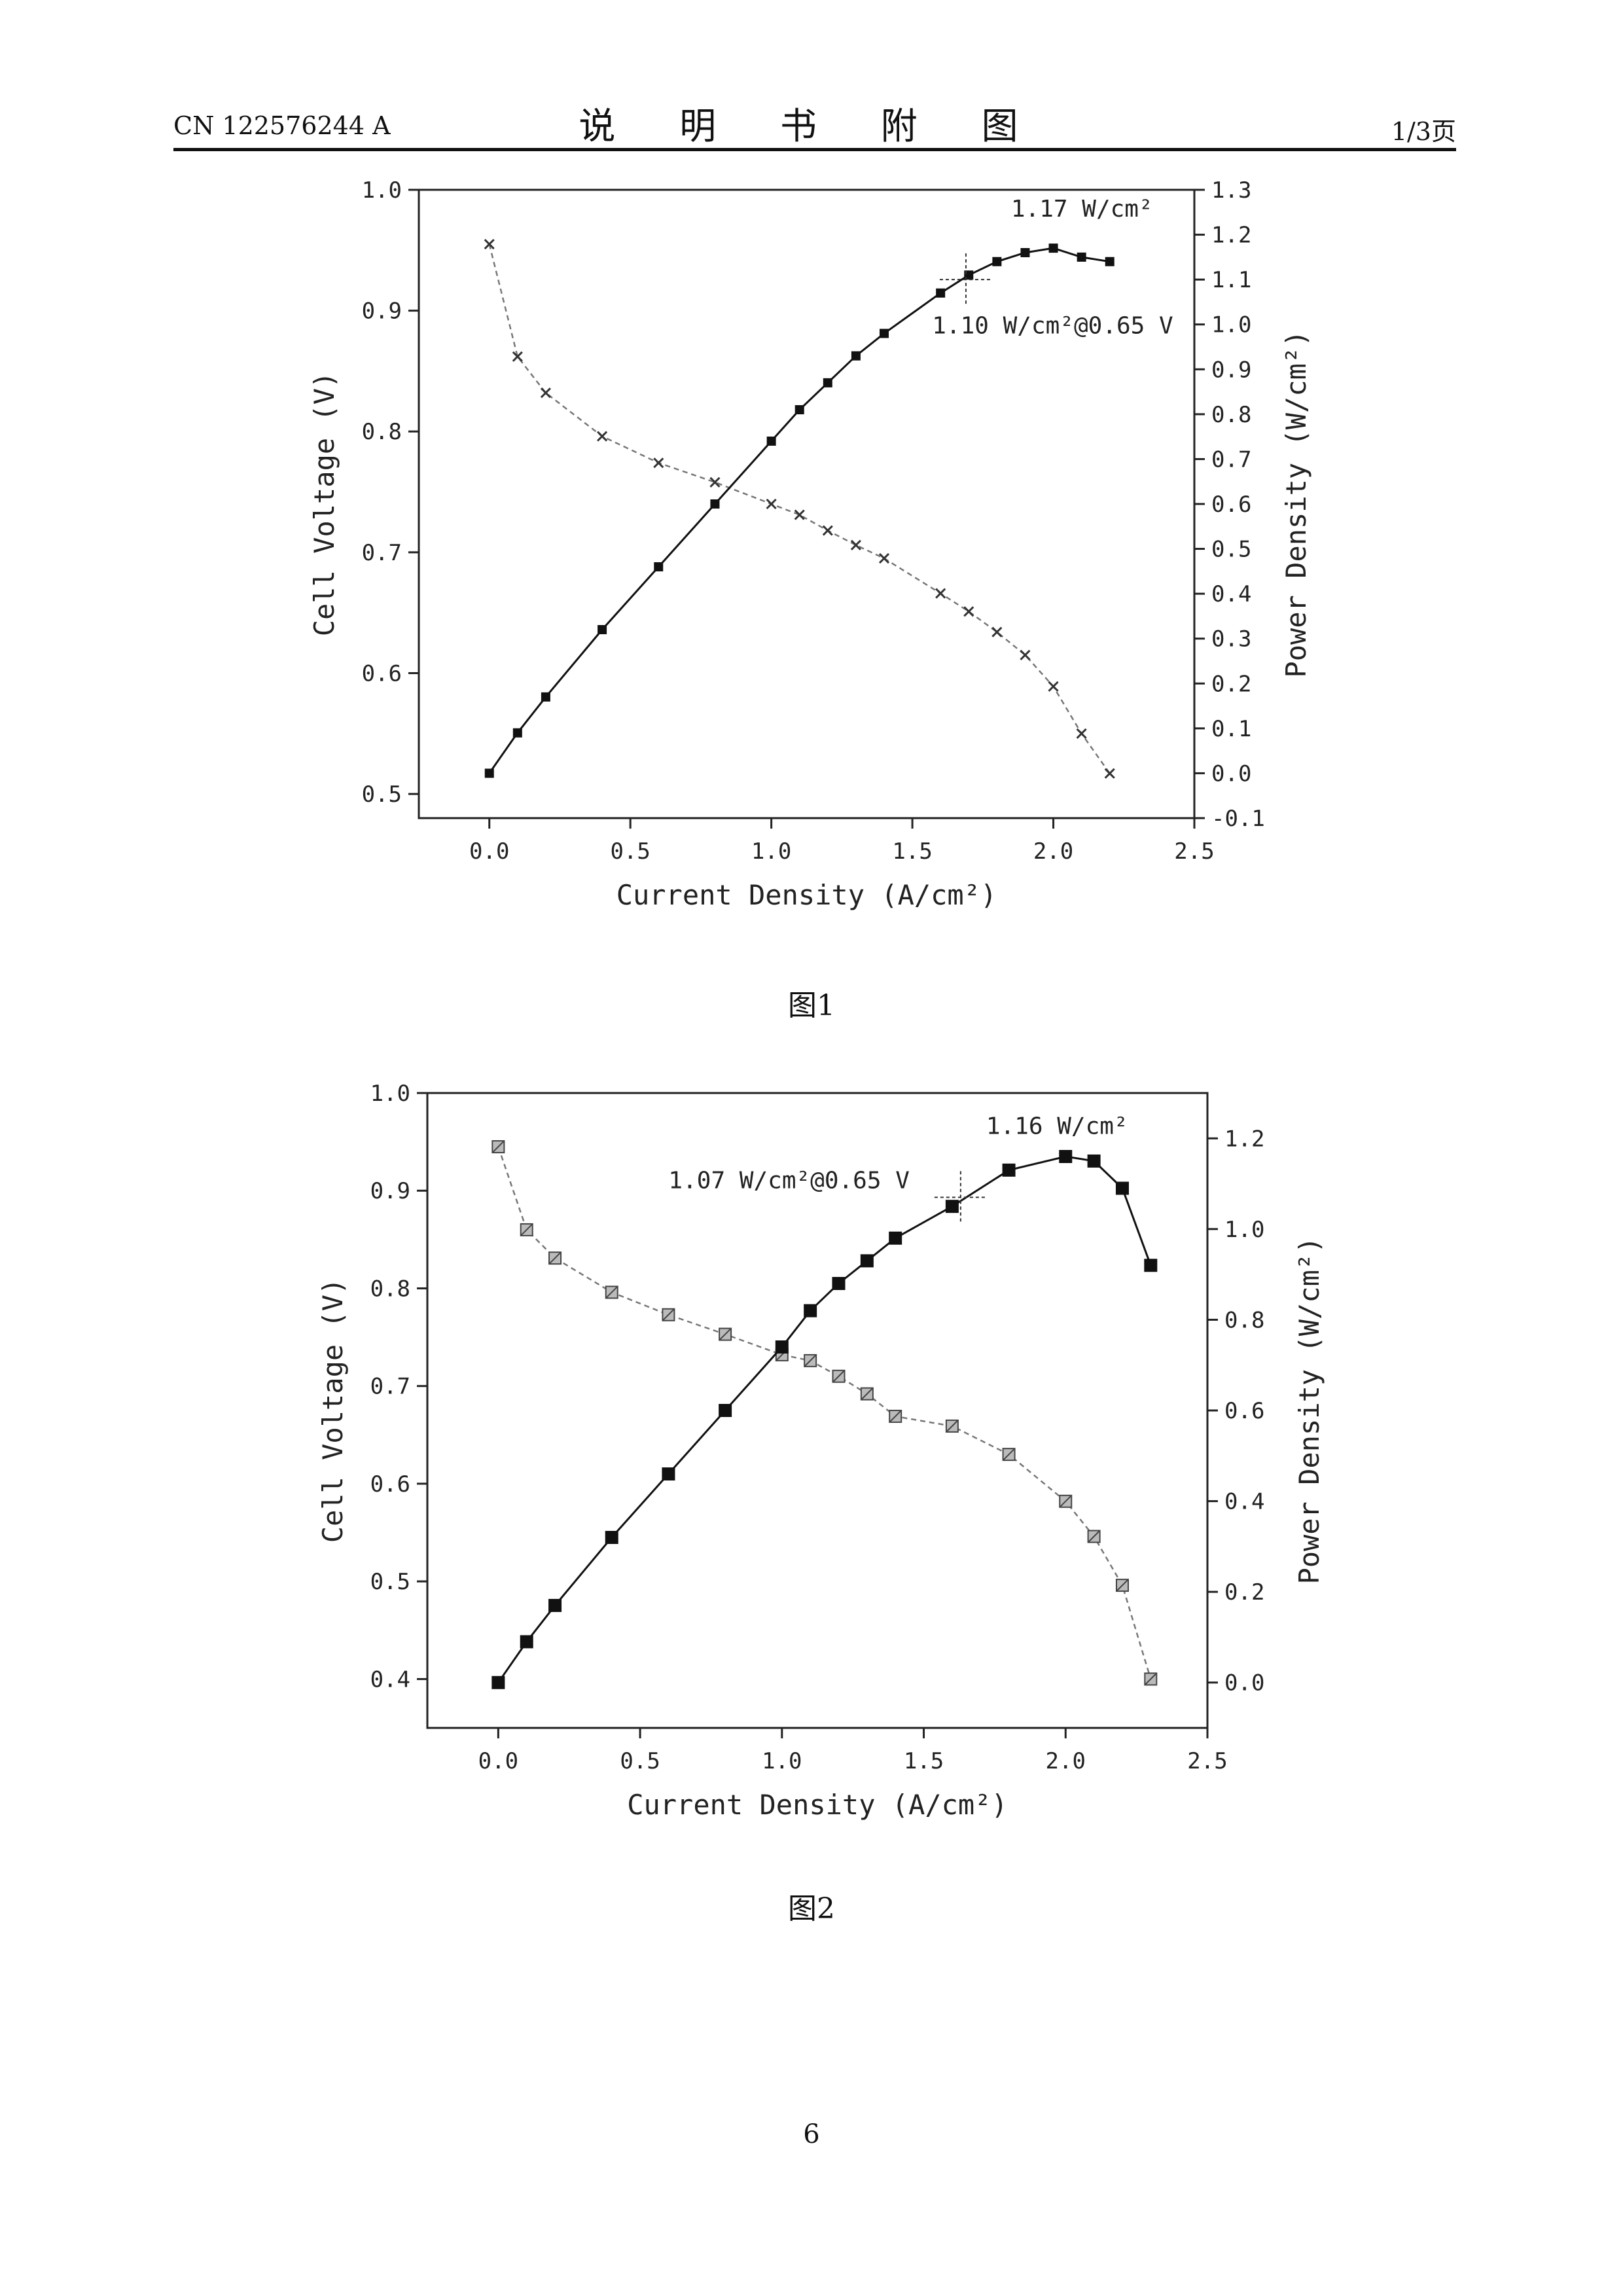 The height and width of the screenshot is (2296, 1623). I want to click on y-axis-label: Cell Voltage (V), so click(333, 1410).